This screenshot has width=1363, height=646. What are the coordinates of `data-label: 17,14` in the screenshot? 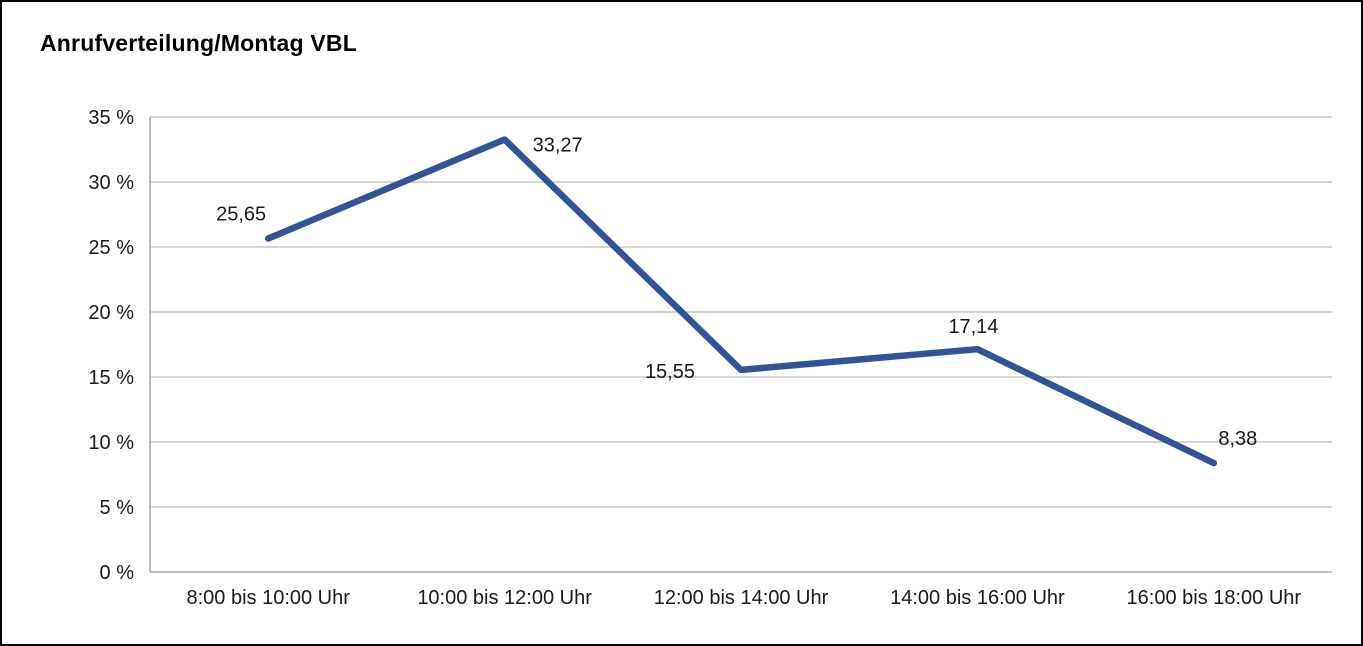 It's located at (973, 327).